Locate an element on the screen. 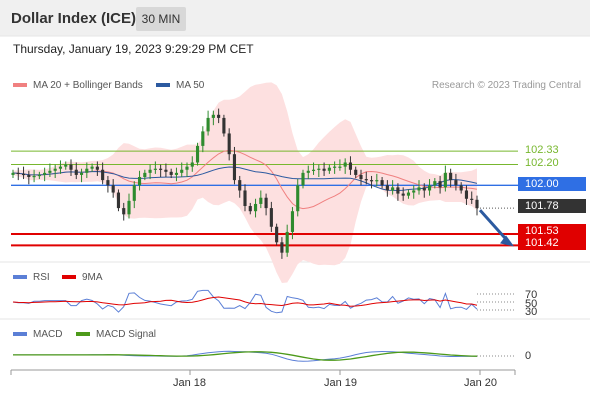 The width and height of the screenshot is (590, 400). macd-line is located at coordinates (245, 356).